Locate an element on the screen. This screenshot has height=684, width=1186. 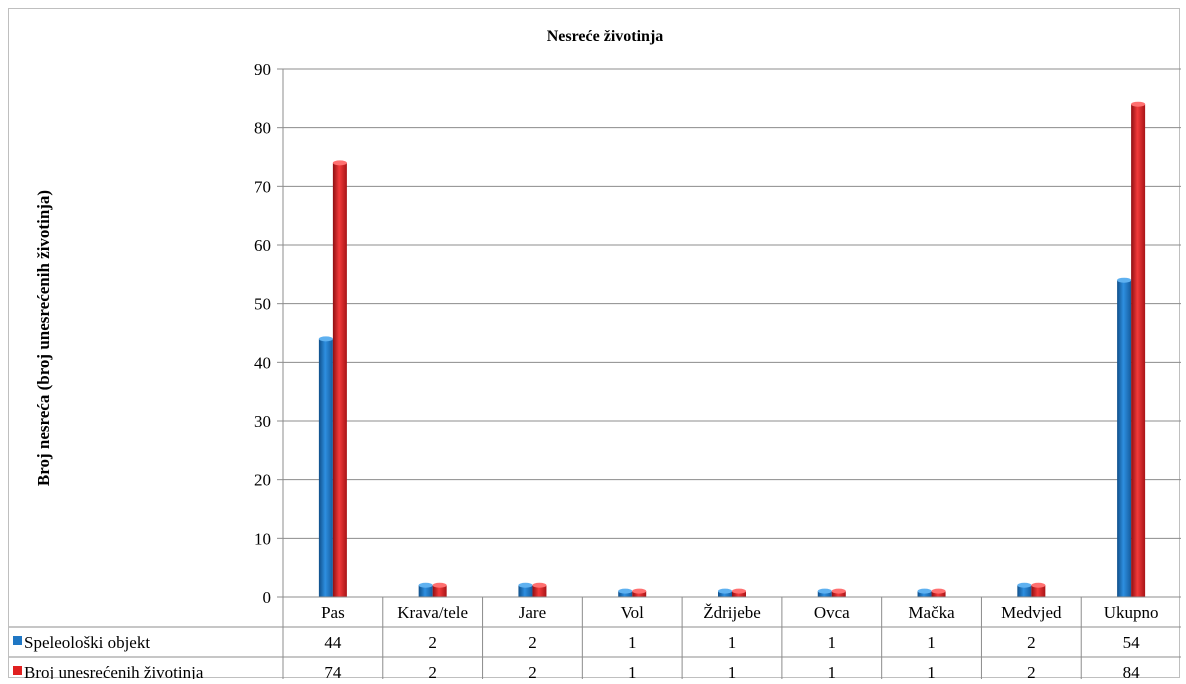
category-label: Ždrijebe is located at coordinates (732, 612).